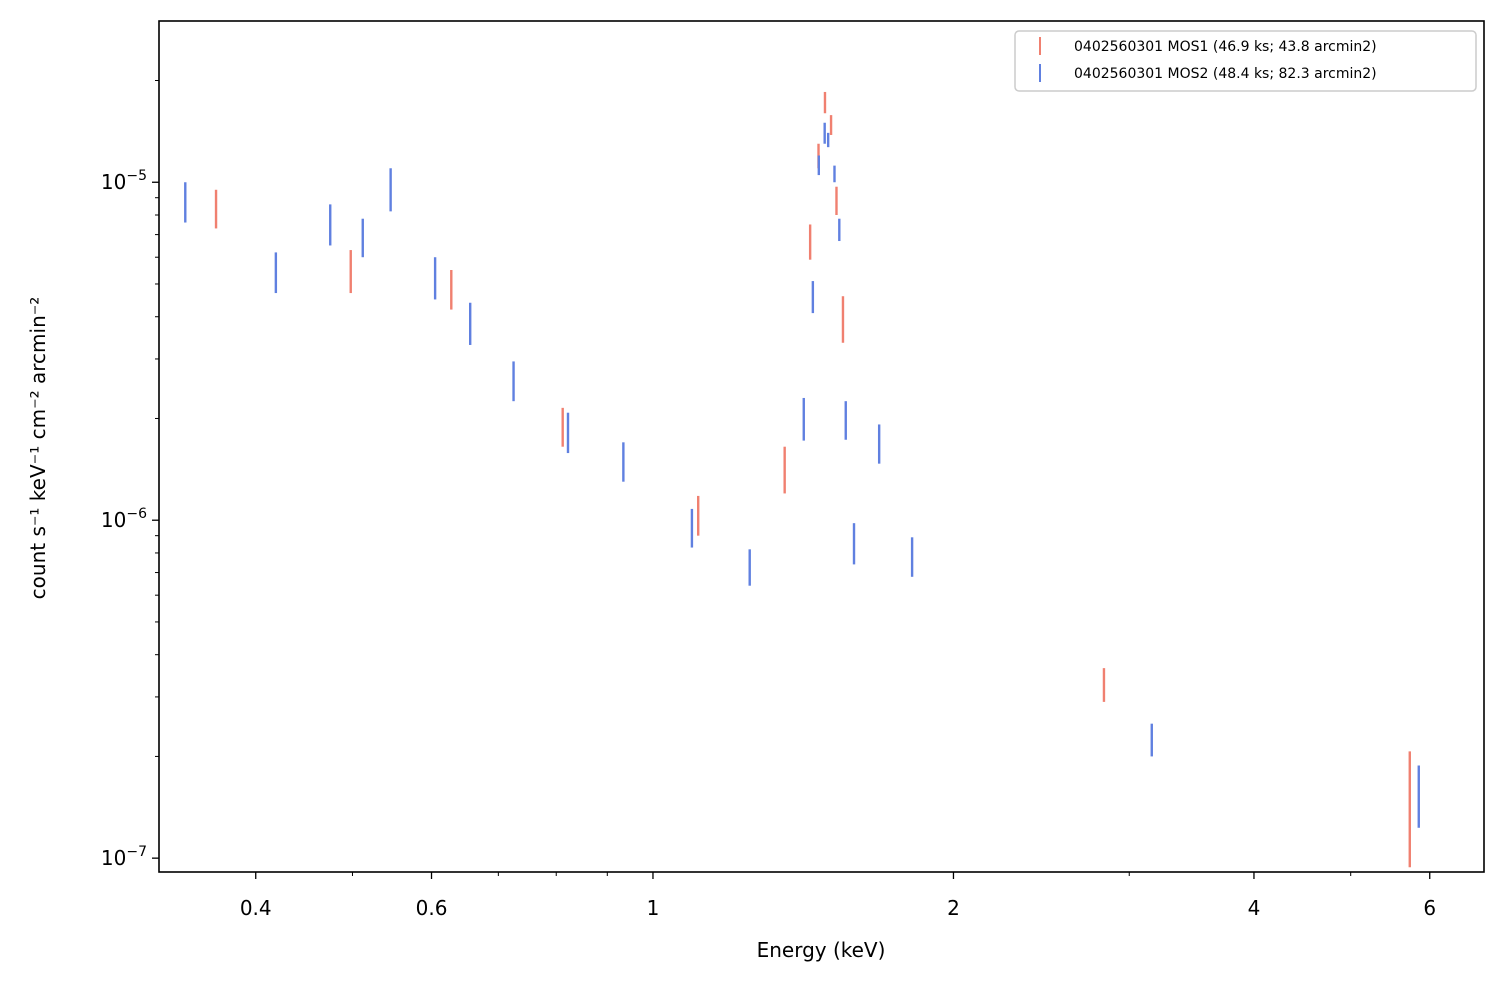  Describe the element at coordinates (1429, 908) in the screenshot. I see `x-tick-label: 6` at that location.